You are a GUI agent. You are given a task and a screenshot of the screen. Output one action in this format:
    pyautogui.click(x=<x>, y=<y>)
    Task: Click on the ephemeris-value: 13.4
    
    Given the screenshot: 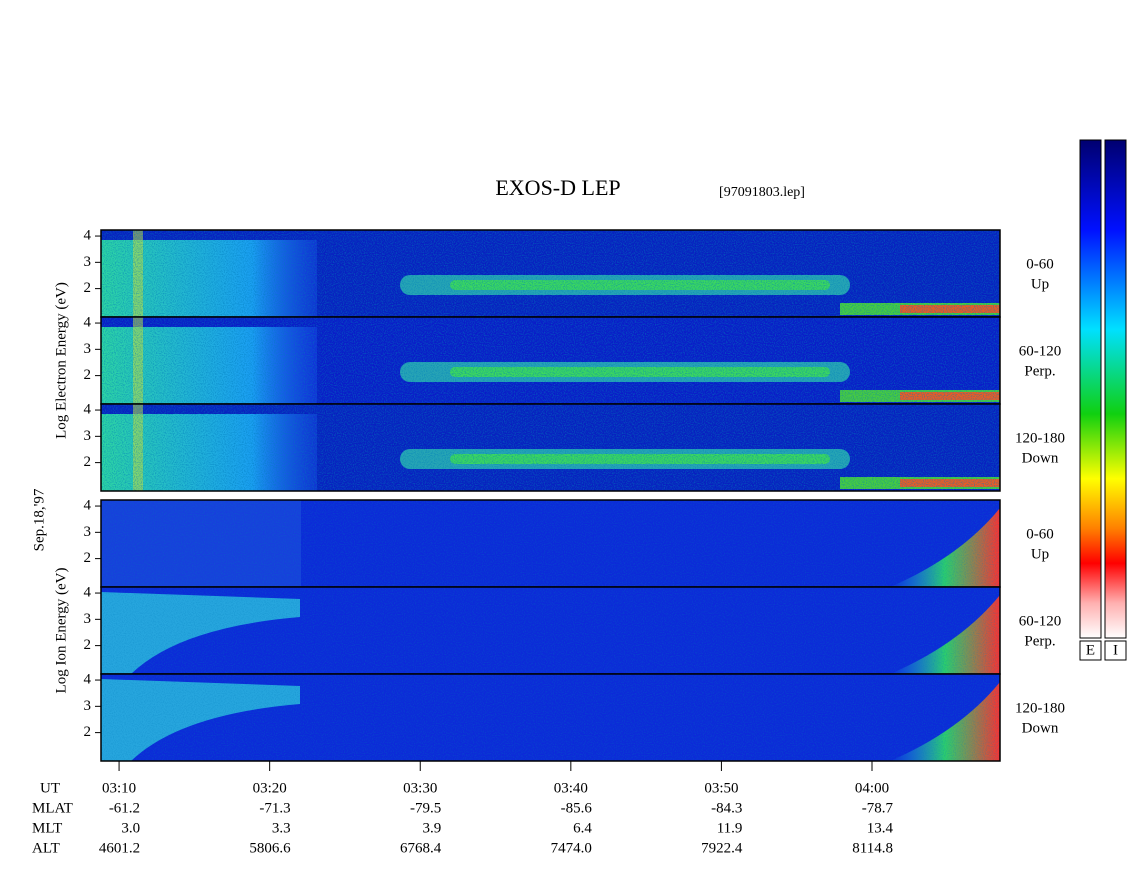 What is the action you would take?
    pyautogui.click(x=880, y=828)
    